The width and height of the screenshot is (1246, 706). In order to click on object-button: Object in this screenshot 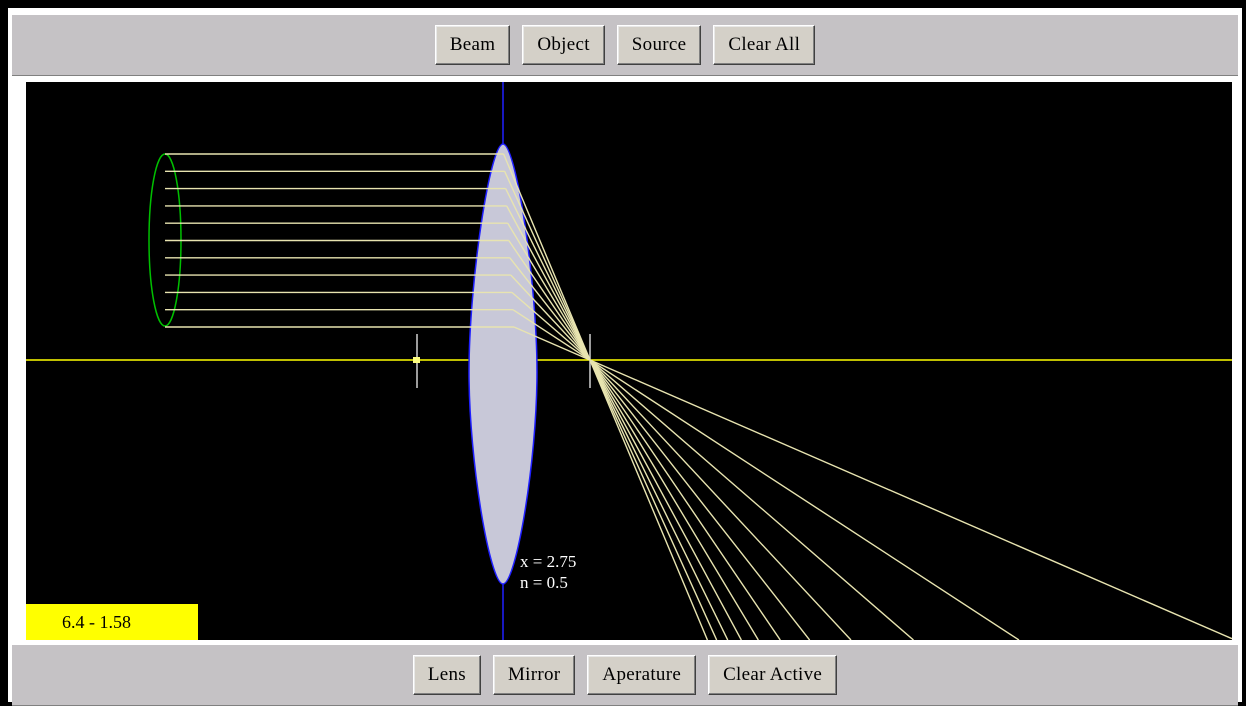, I will do `click(563, 45)`.